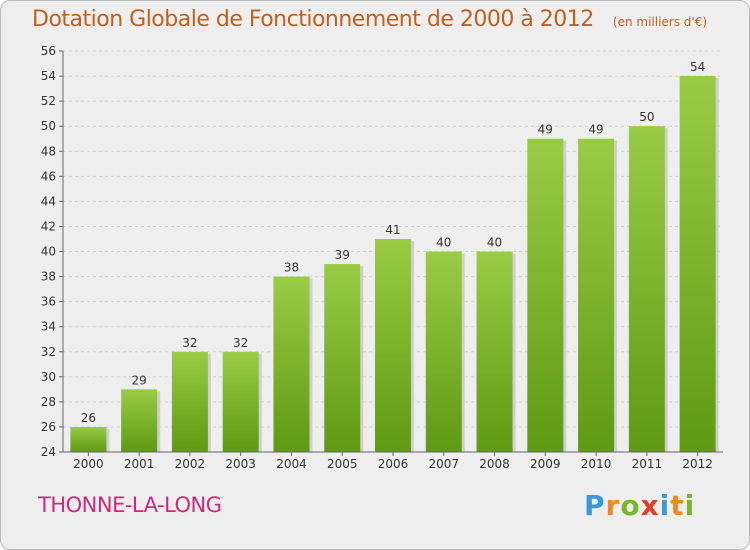 The width and height of the screenshot is (750, 550). I want to click on y-tick-label: 44, so click(48, 201).